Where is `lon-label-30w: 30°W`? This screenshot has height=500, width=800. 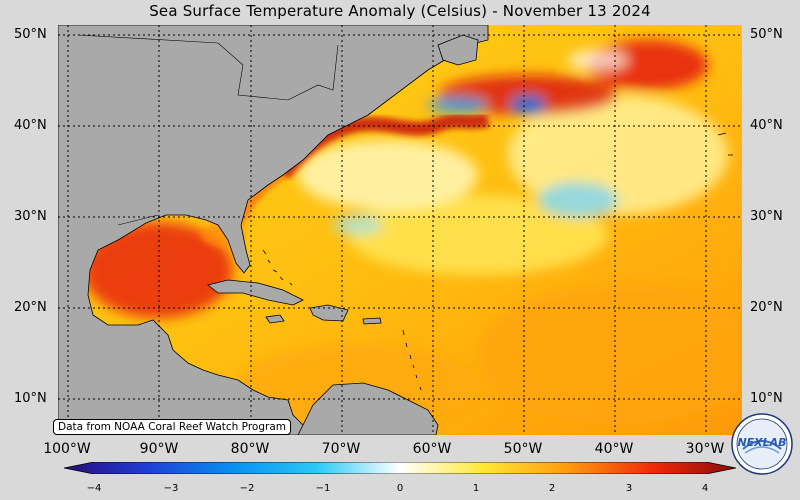 lon-label-30w: 30°W is located at coordinates (705, 449).